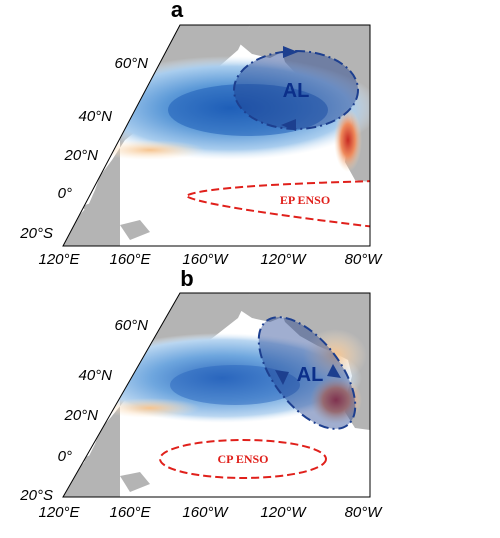  Describe the element at coordinates (305, 200) in the screenshot. I see `panel-a-enso-label: EP ENSO` at that location.